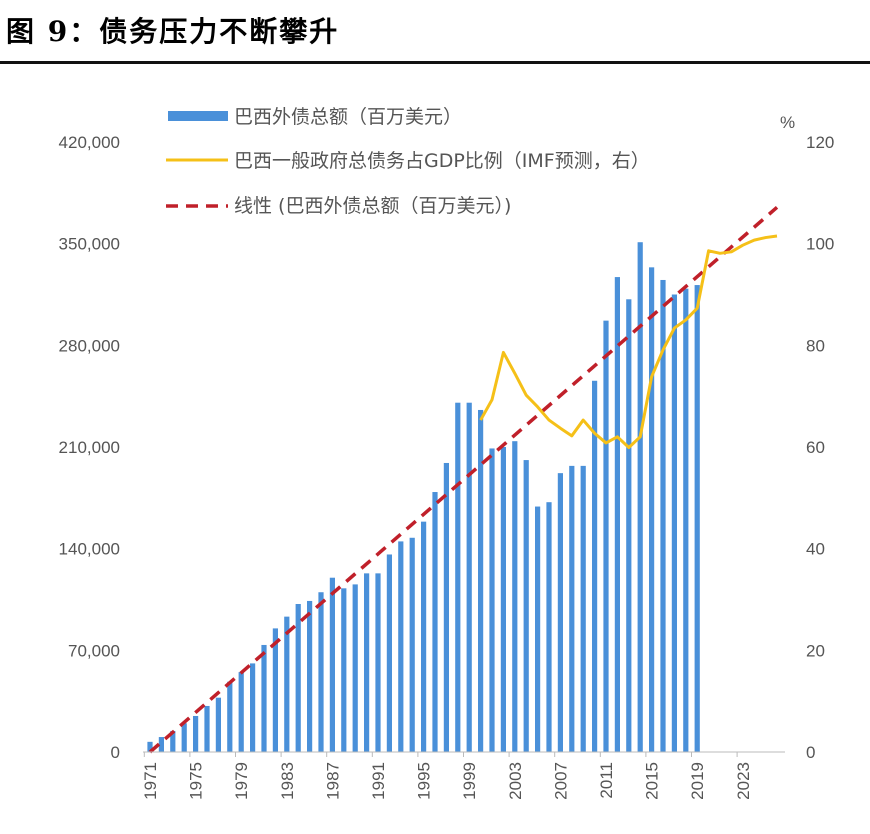 The width and height of the screenshot is (870, 834). I want to click on bar-1989, so click(355, 668).